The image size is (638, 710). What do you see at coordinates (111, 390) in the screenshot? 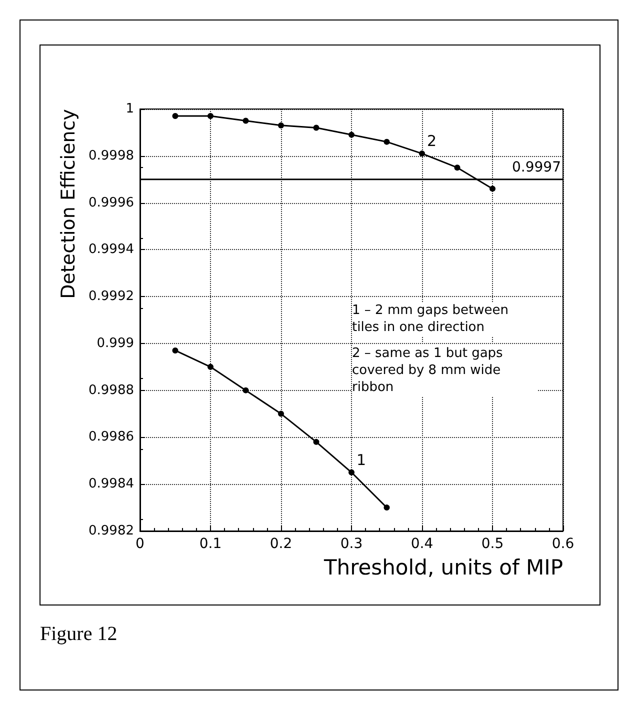
I see `y-tick-label: 0.9988` at bounding box center [111, 390].